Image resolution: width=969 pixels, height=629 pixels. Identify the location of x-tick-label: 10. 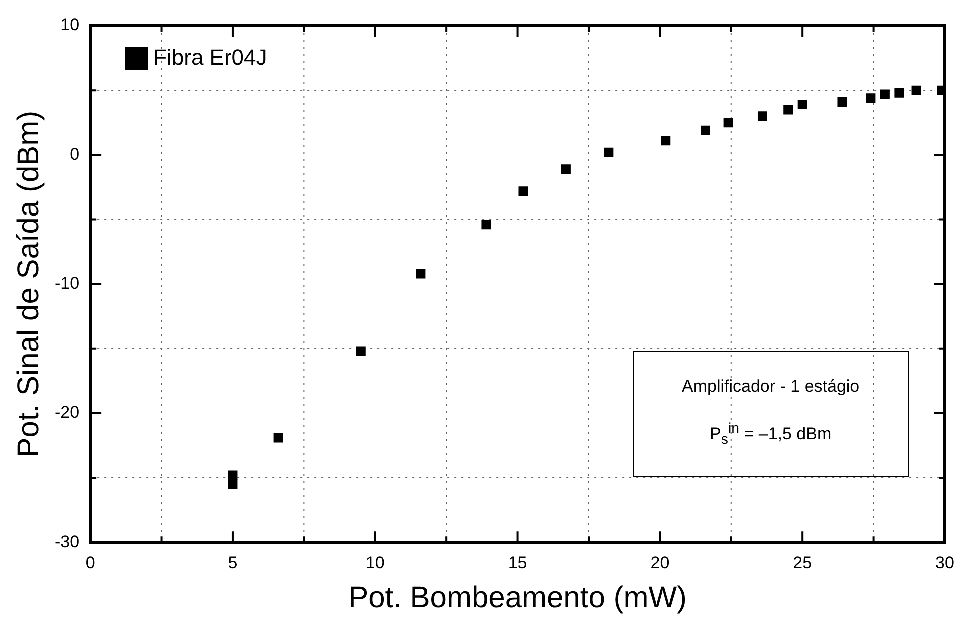
(375, 562).